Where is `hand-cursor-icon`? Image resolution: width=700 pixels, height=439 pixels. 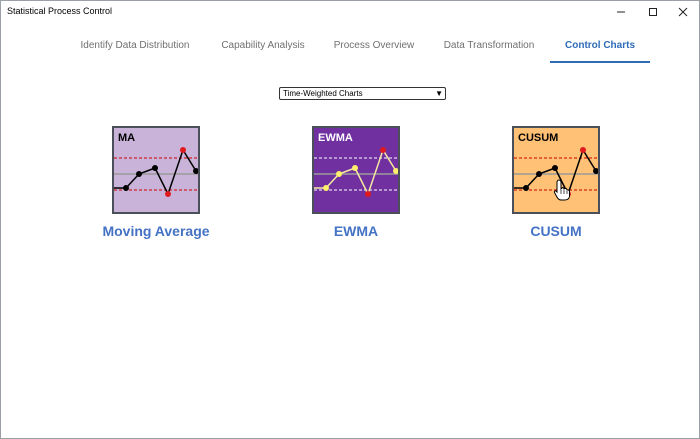 hand-cursor-icon is located at coordinates (561, 190).